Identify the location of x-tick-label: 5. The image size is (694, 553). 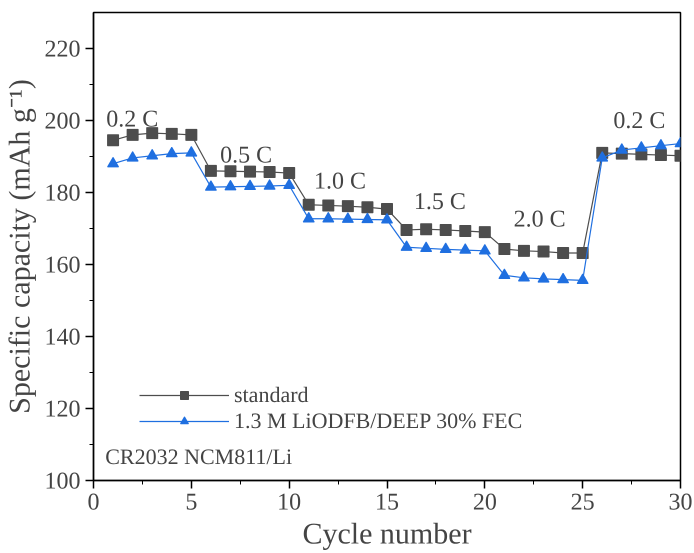
(191, 503).